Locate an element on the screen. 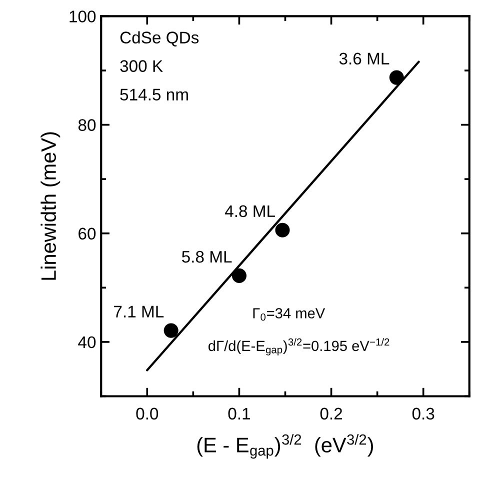  annotation: 3.6 ML is located at coordinates (364, 58).